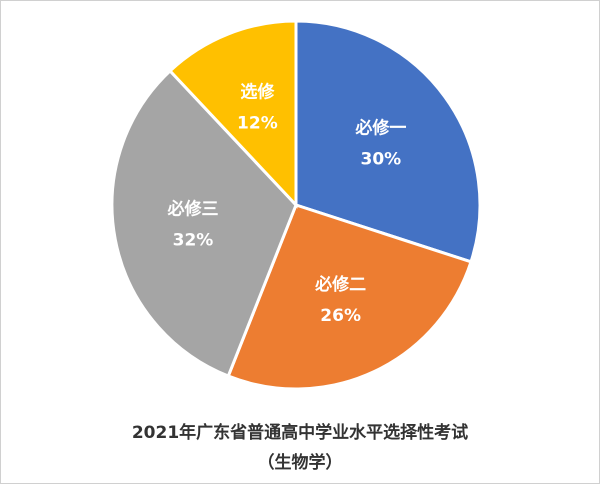  I want to click on value-label: 12%, so click(257, 123).